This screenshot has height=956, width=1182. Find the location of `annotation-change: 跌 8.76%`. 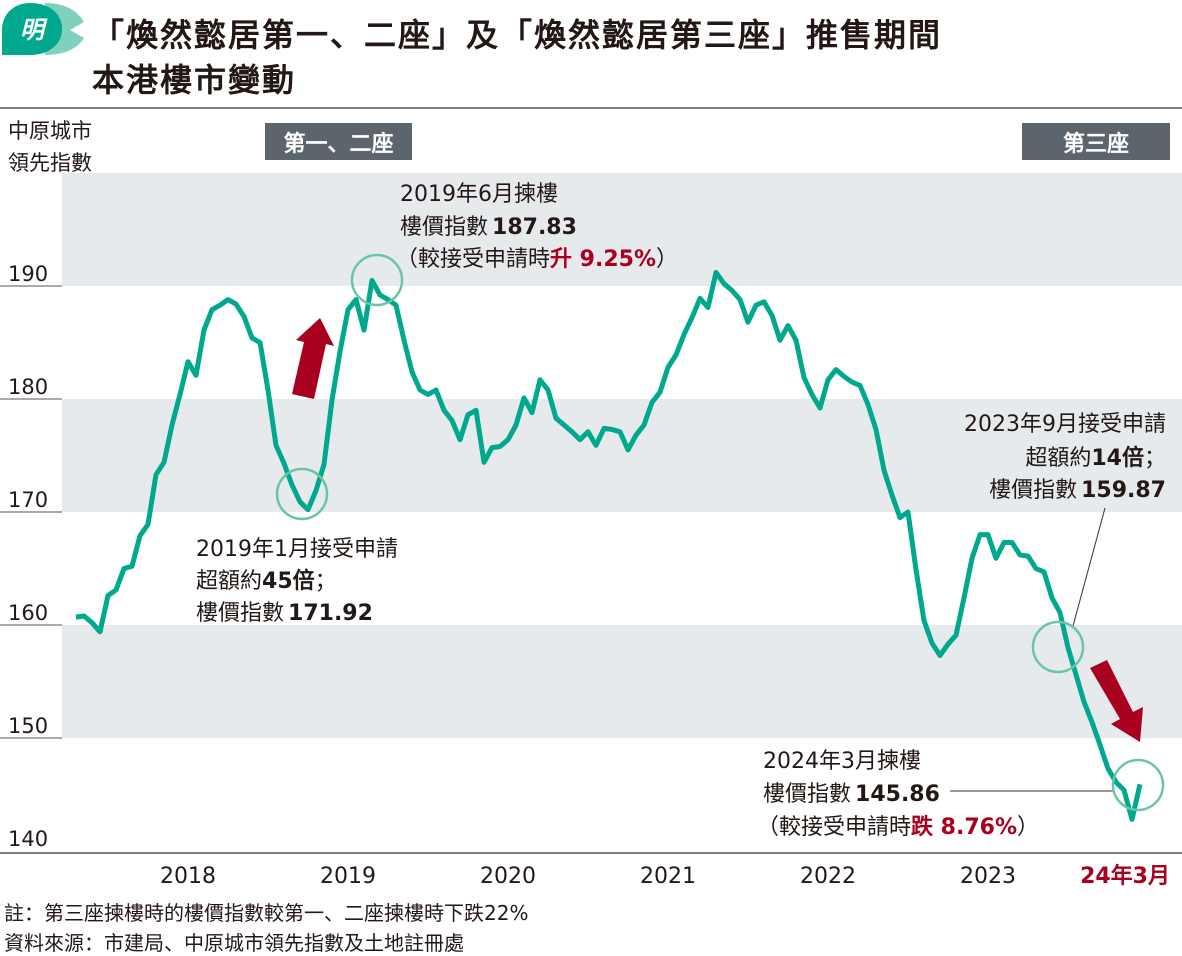

annotation-change: 跌 8.76% is located at coordinates (964, 827).